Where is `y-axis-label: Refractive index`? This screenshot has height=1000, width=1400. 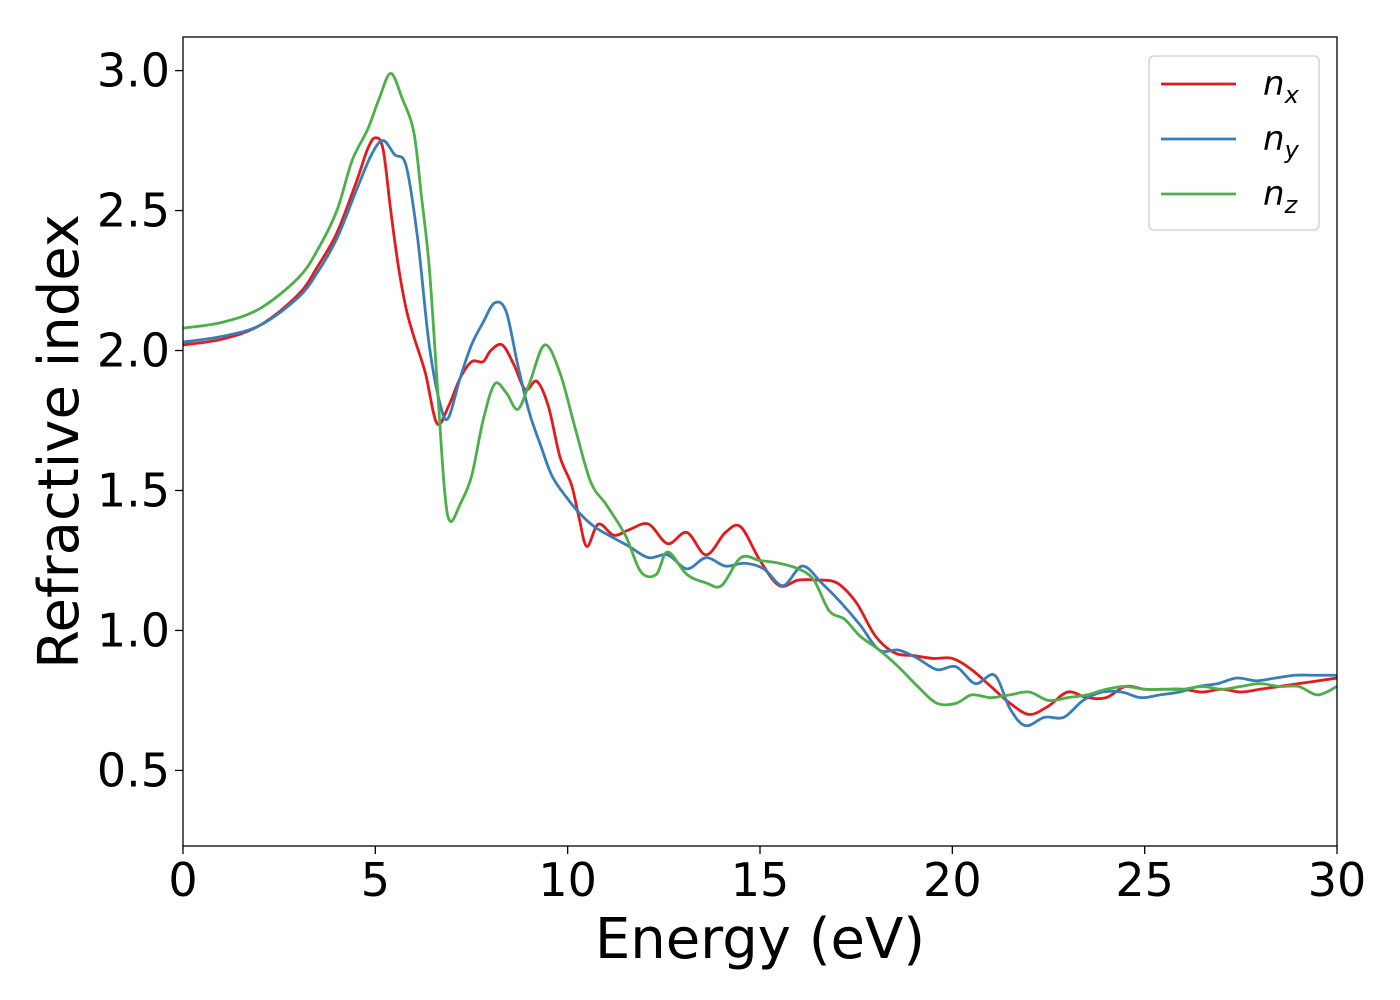
y-axis-label: Refractive index is located at coordinates (59, 441).